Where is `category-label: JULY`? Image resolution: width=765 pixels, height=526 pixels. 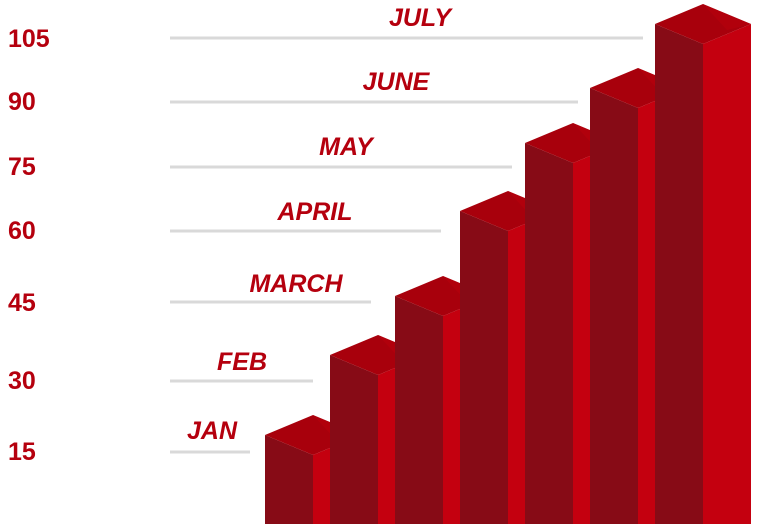 category-label: JULY is located at coordinates (421, 18).